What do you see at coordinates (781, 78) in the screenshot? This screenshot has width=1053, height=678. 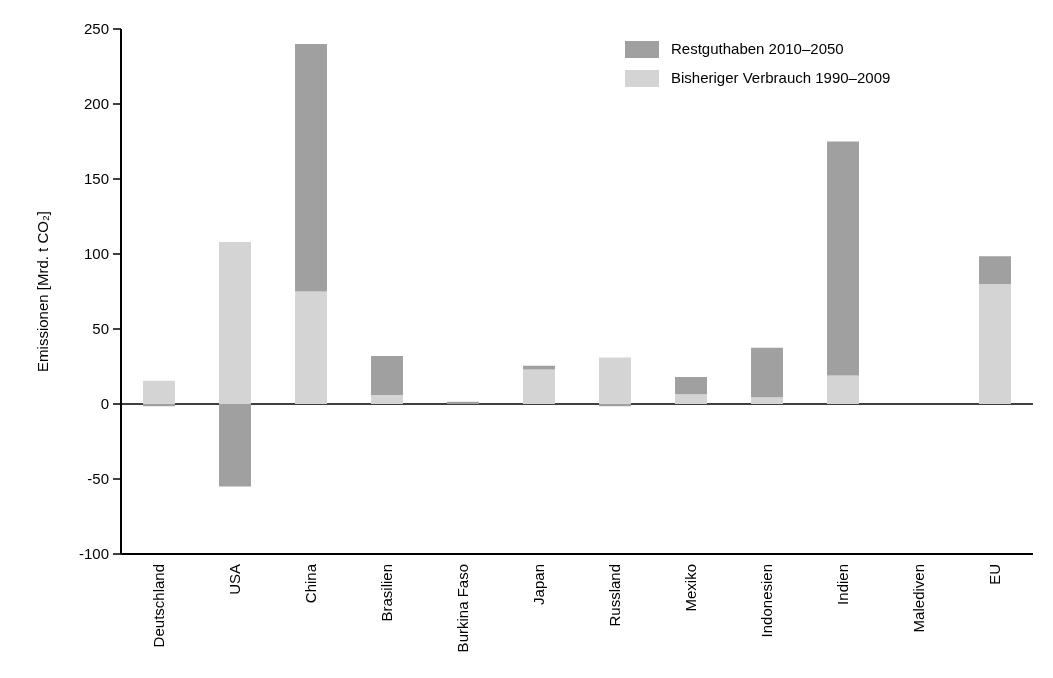 I see `legend-label: Bisheriger Verbrauch 1990–2009` at bounding box center [781, 78].